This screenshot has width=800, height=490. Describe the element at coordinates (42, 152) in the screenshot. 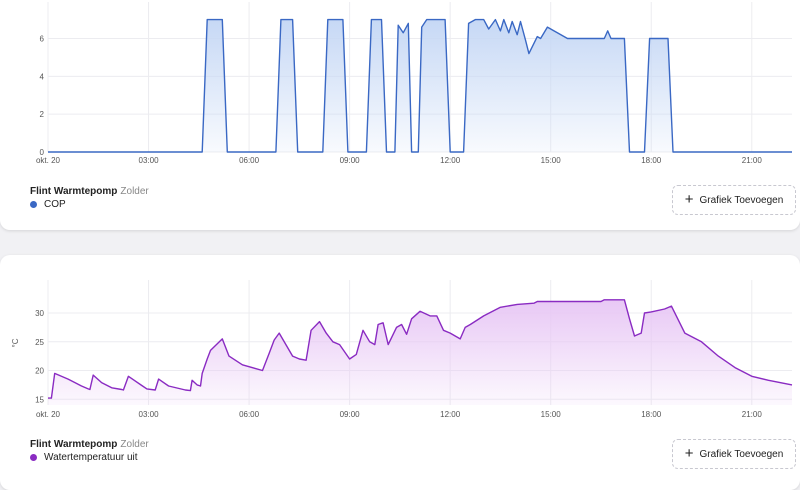

I see `y-tick-label: 0` at that location.